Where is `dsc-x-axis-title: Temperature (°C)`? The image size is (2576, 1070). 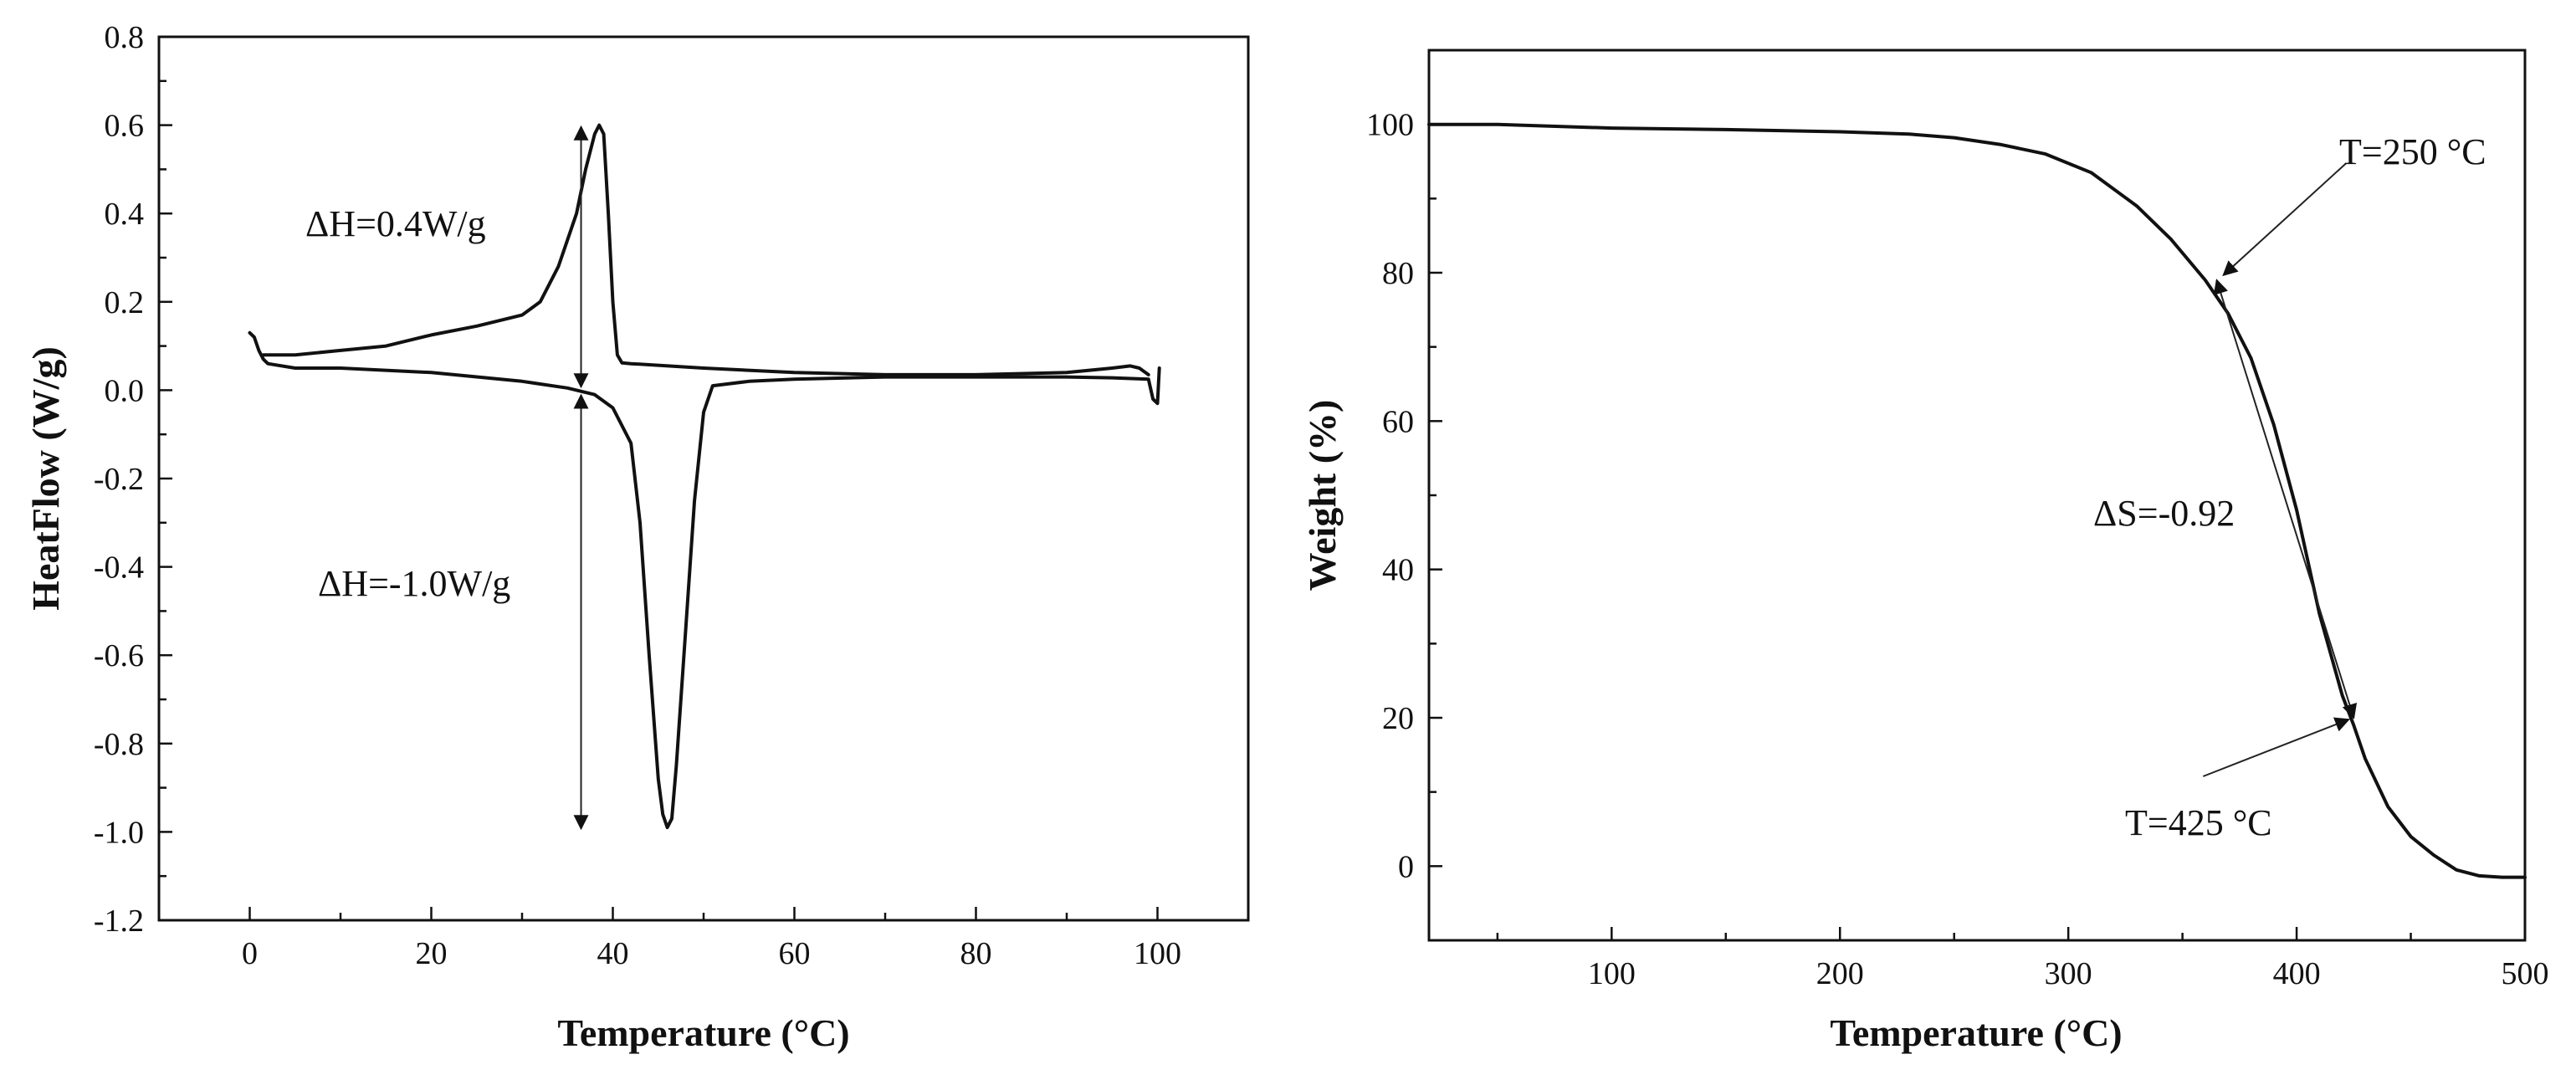
dsc-x-axis-title: Temperature (°C) is located at coordinates (703, 1032).